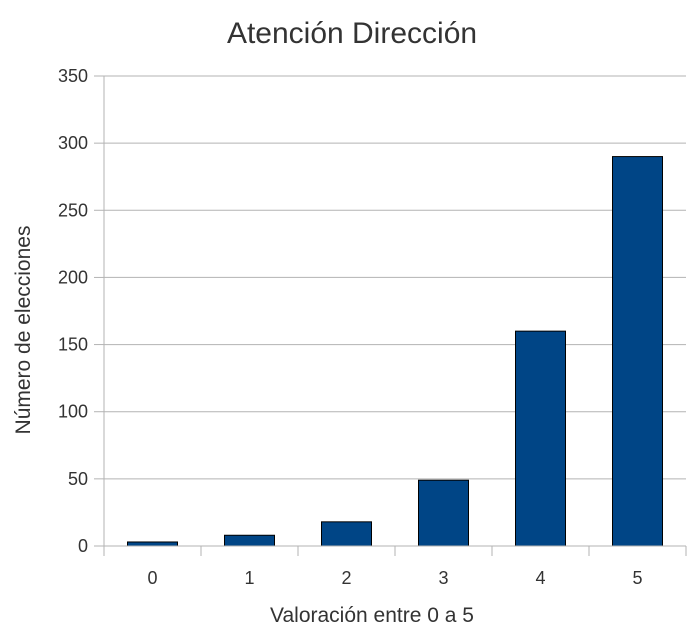 The width and height of the screenshot is (688, 626). What do you see at coordinates (443, 578) in the screenshot?
I see `x-tick-label: 3` at bounding box center [443, 578].